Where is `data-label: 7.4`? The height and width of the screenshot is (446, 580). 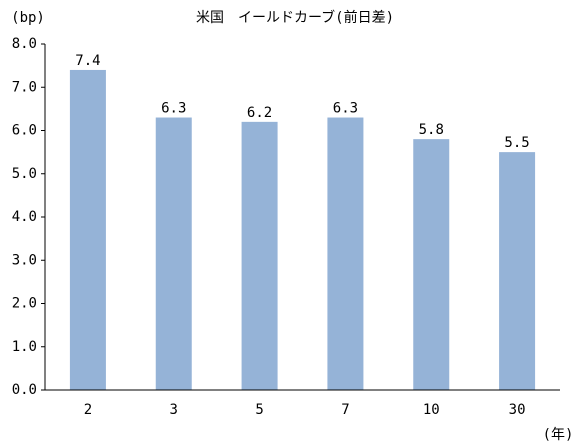
data-label: 7.4 is located at coordinates (87, 61).